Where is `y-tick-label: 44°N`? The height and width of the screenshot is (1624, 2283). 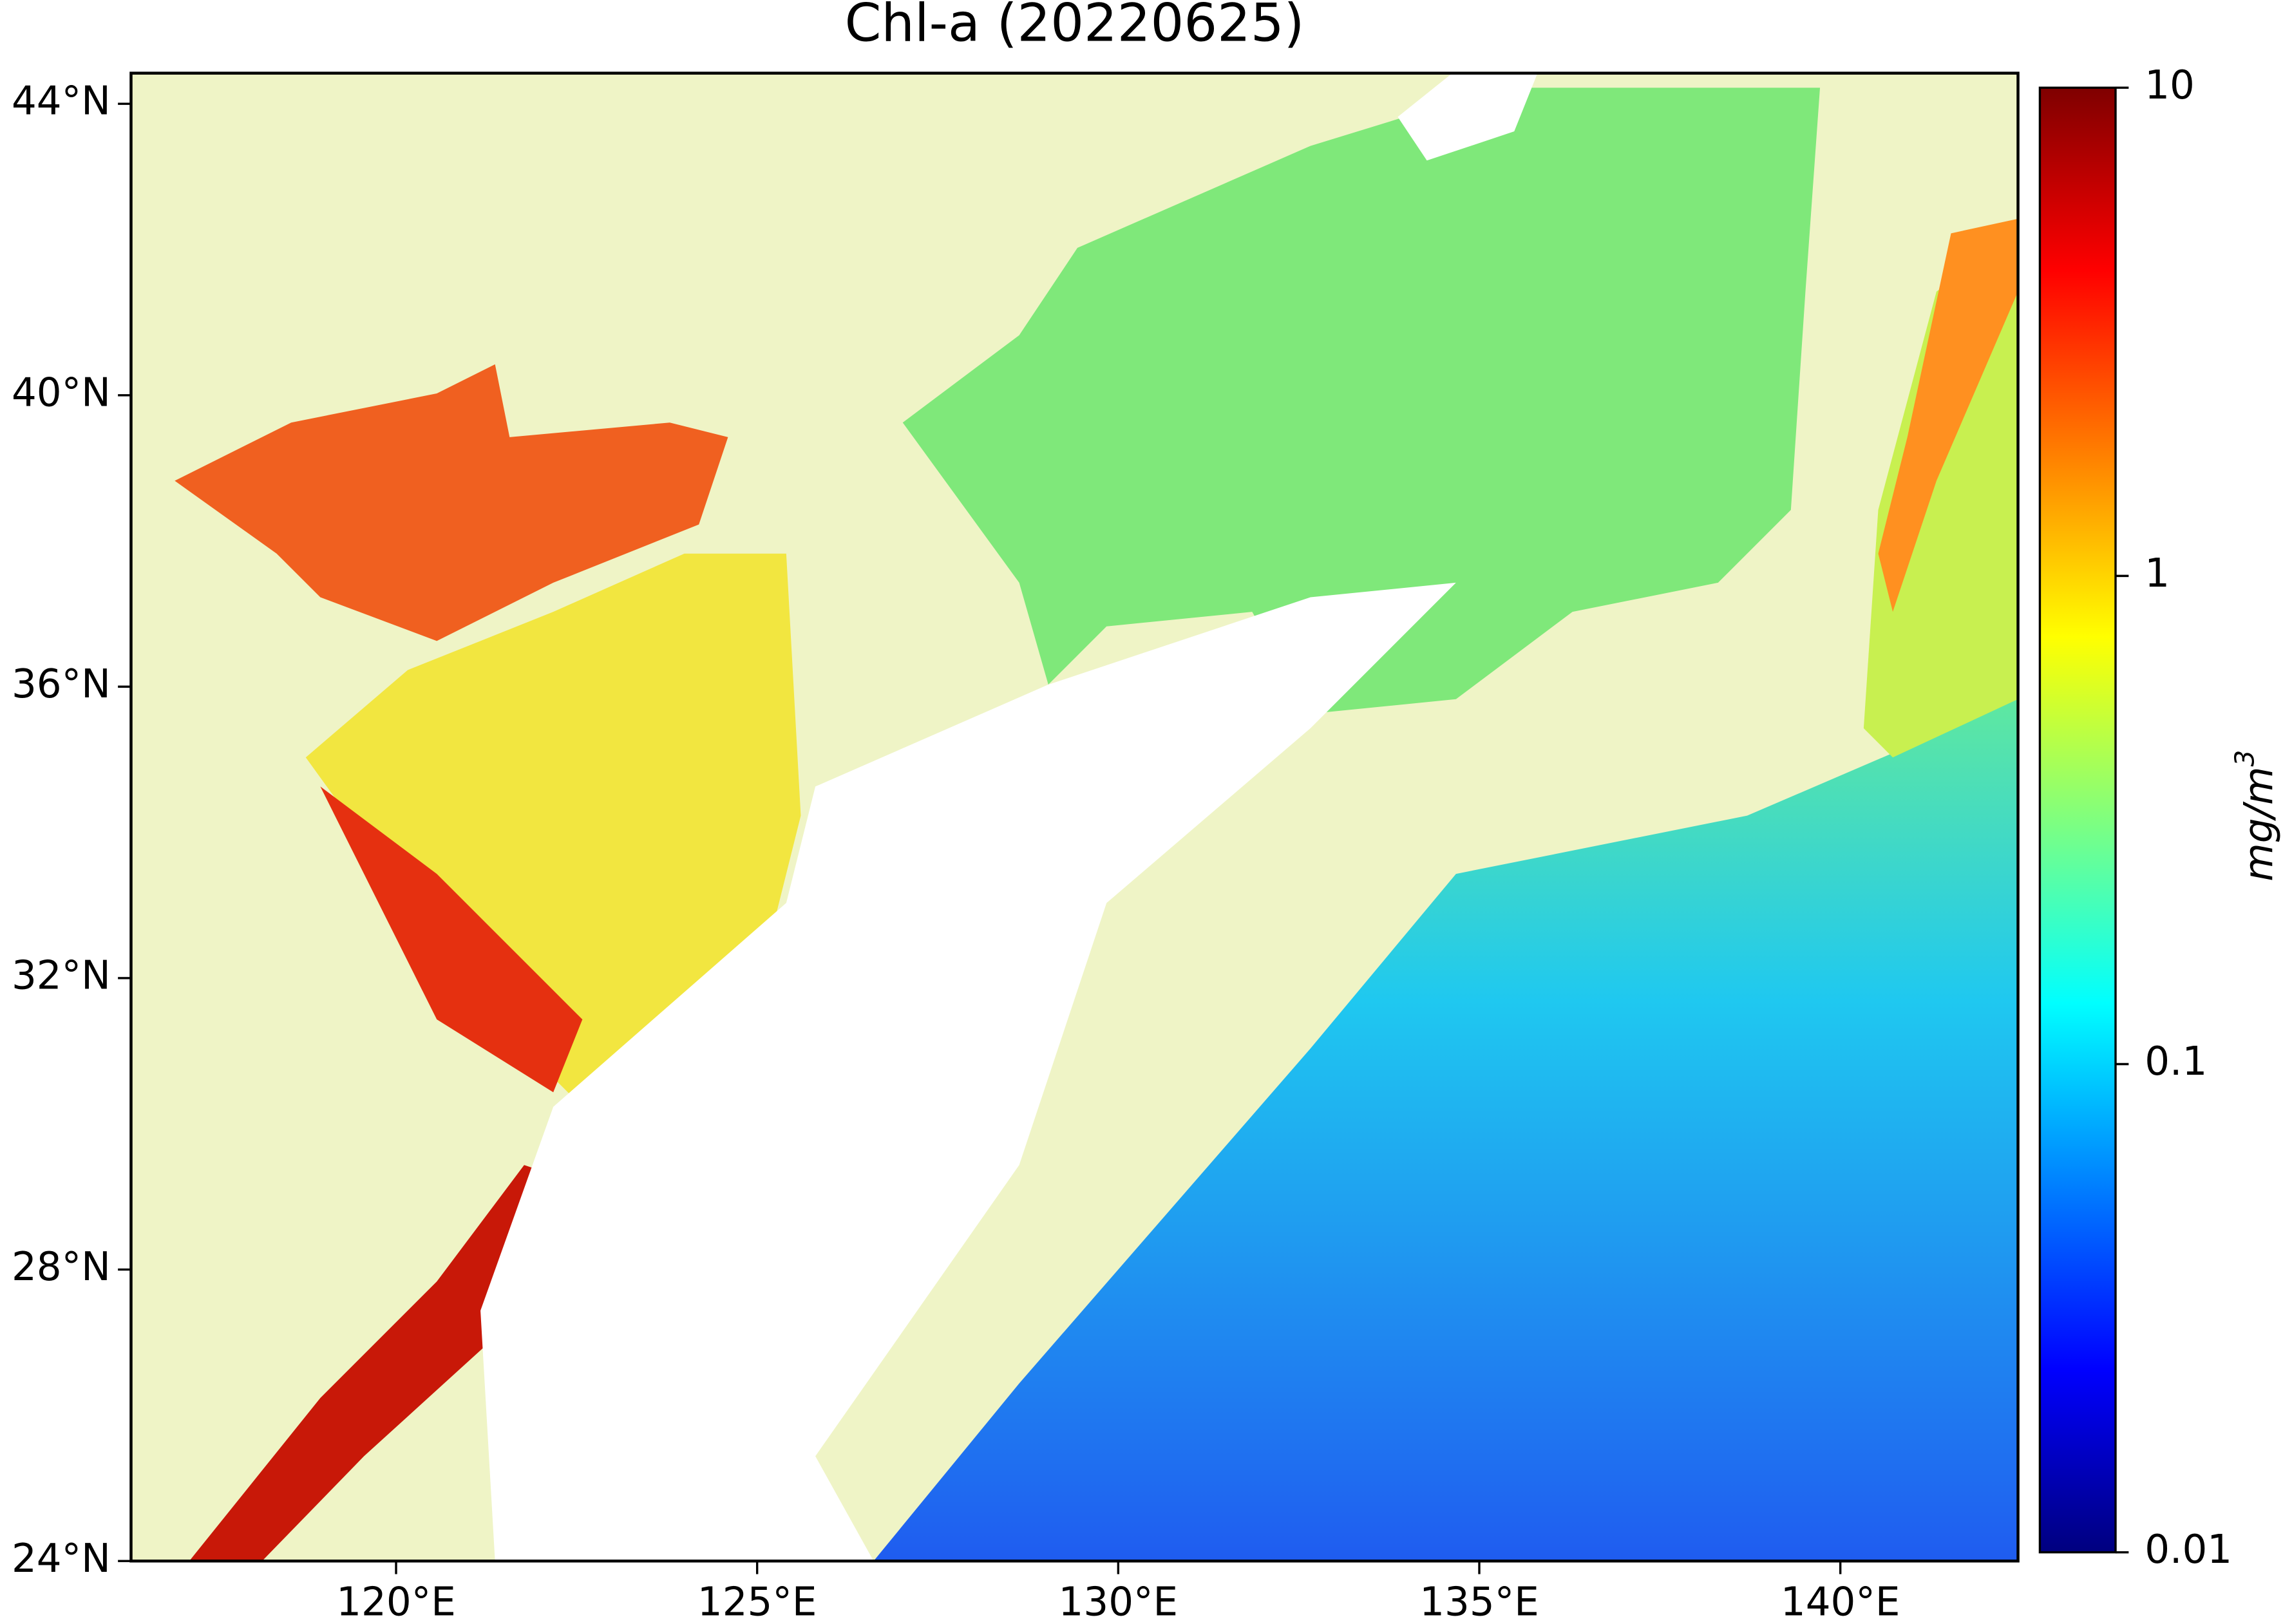 y-tick-label: 44°N is located at coordinates (61, 101).